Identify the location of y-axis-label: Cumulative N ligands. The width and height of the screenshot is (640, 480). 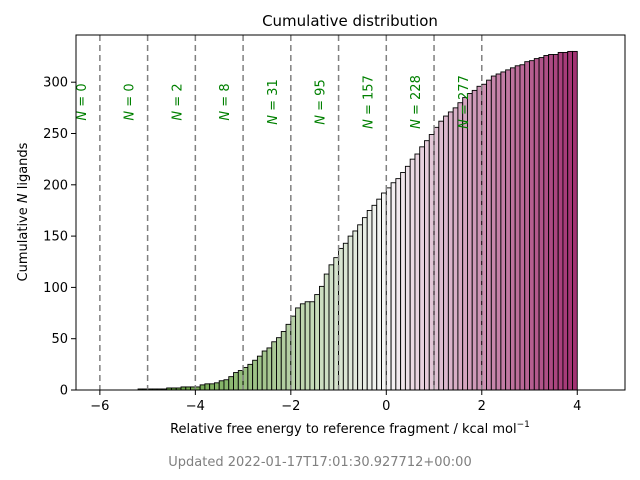
(23, 211).